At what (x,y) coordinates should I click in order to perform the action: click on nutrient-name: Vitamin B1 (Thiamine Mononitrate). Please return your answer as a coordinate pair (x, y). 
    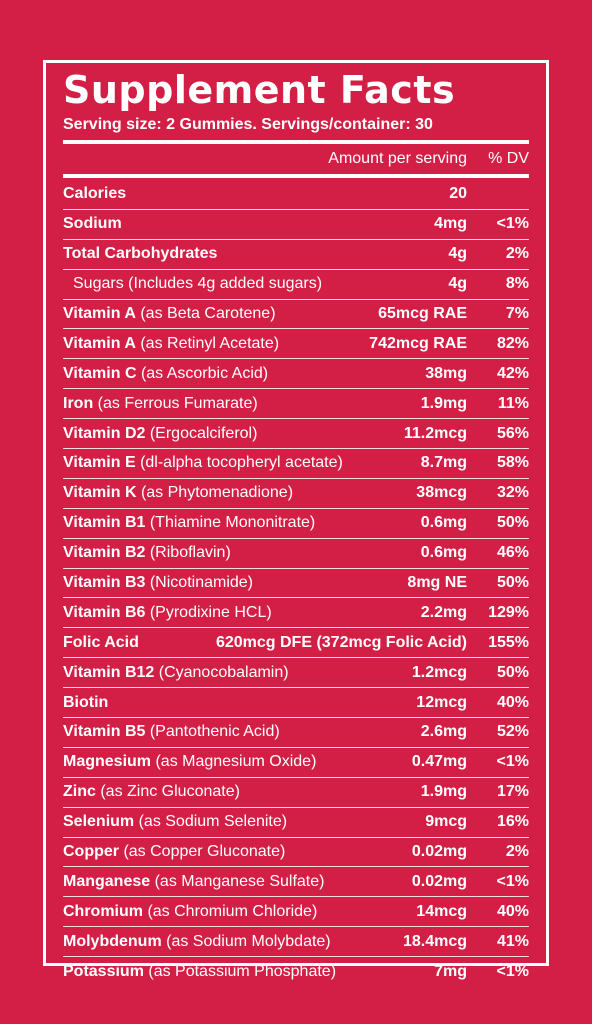
    Looking at the image, I should click on (242, 523).